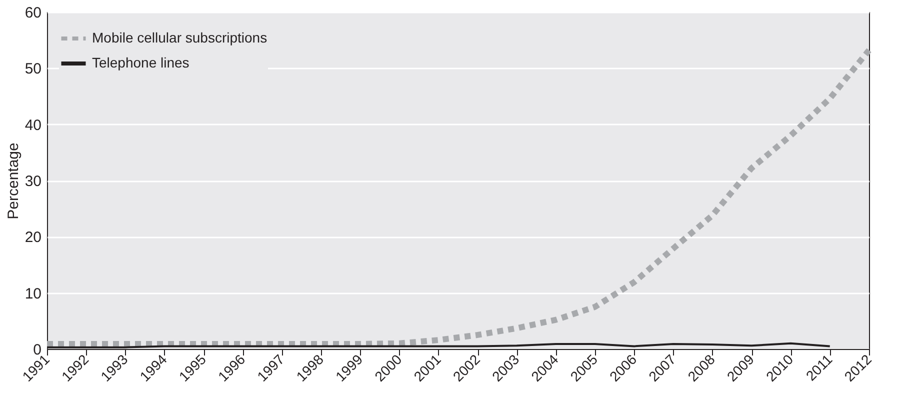  I want to click on y-tick-label: 50, so click(33, 69).